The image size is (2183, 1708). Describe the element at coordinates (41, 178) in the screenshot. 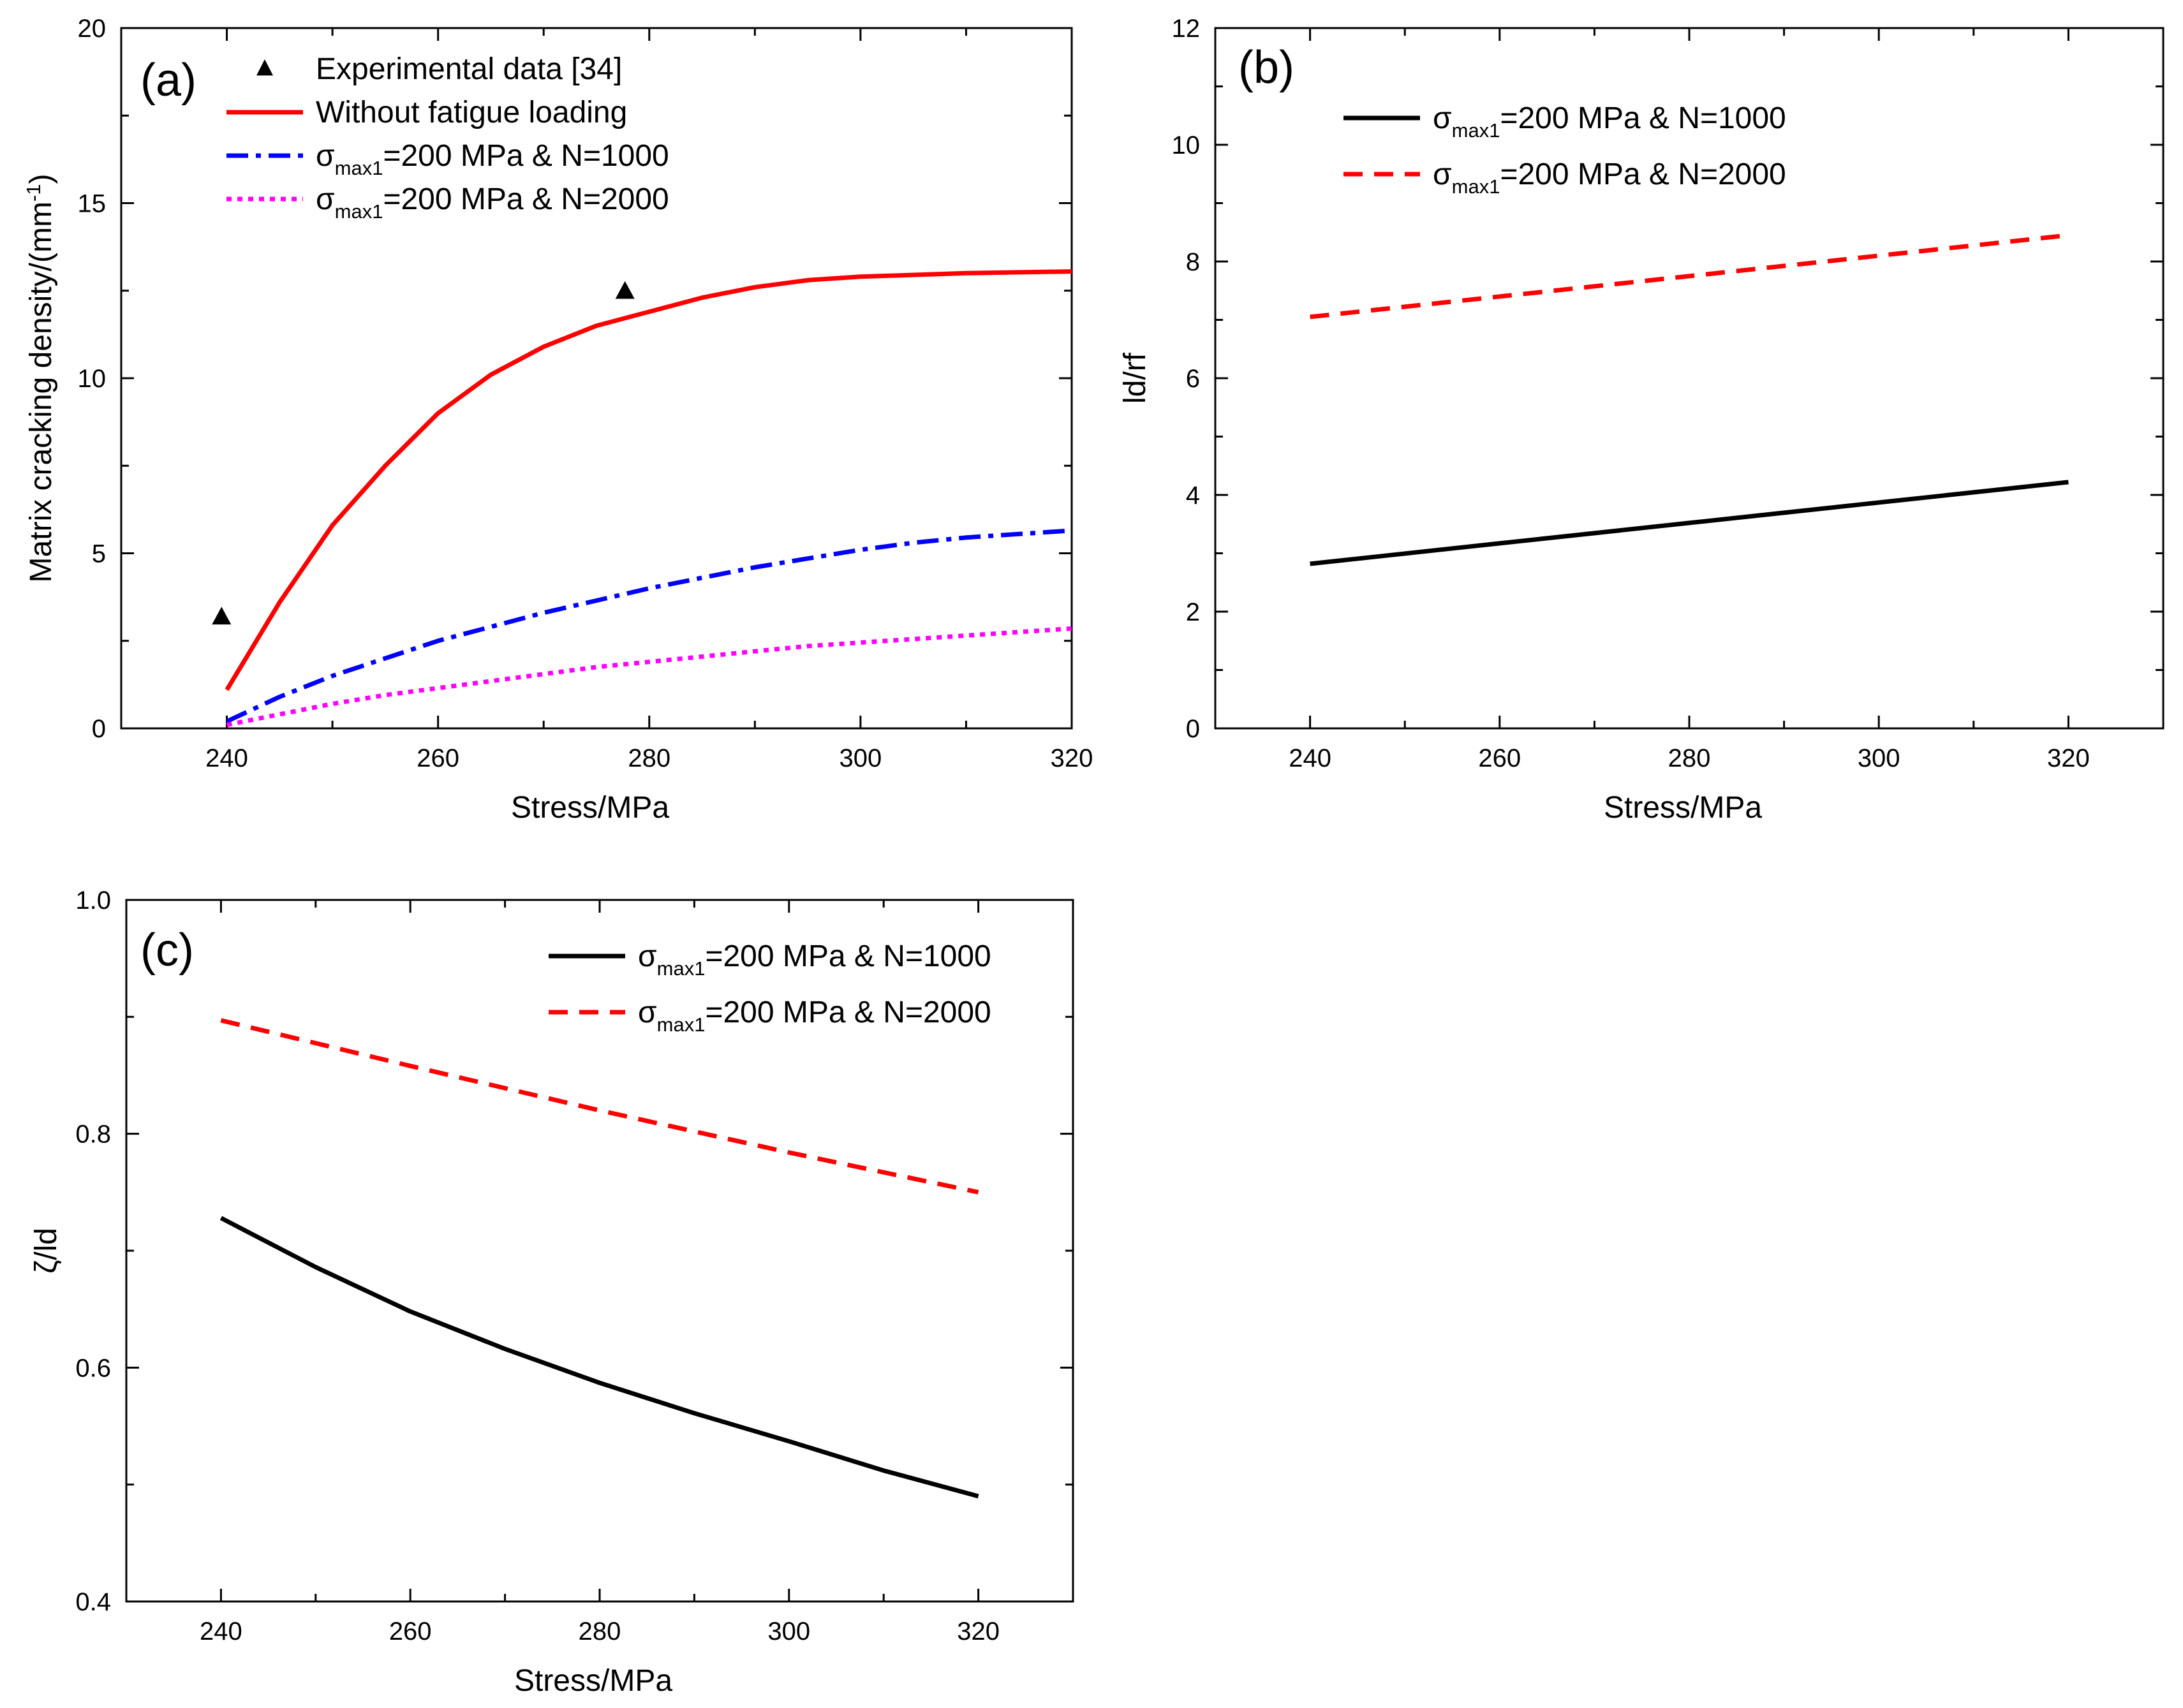

I see `y-axis-label-tail: )` at that location.